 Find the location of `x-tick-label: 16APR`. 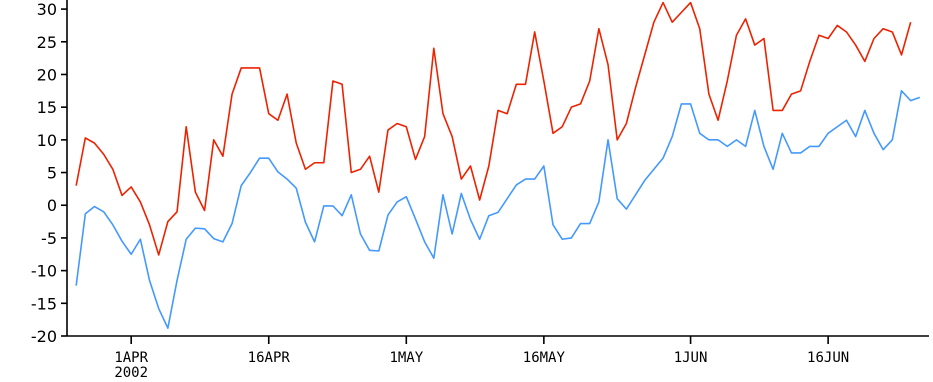

x-tick-label: 16APR is located at coordinates (269, 358).